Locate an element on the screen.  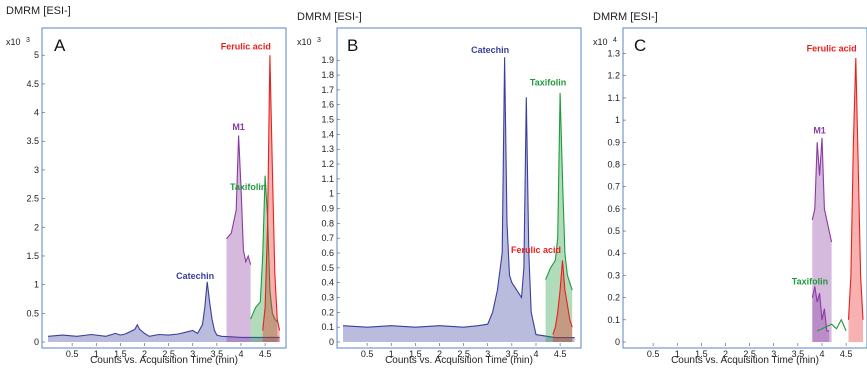
panel-b-multiplier-base: x10 is located at coordinates (304, 42).